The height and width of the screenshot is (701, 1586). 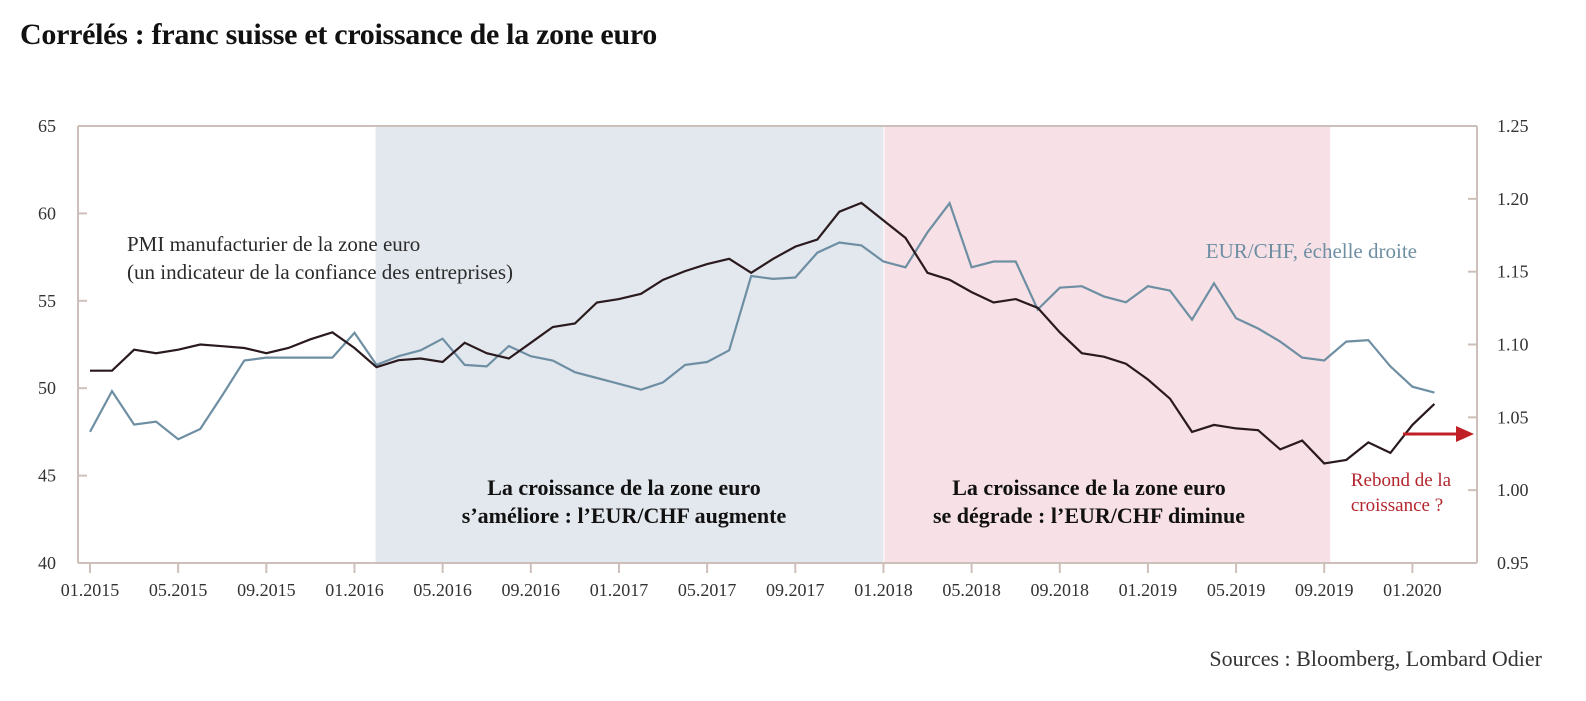 I want to click on x-tick-label: 01.2017, so click(x=619, y=590).